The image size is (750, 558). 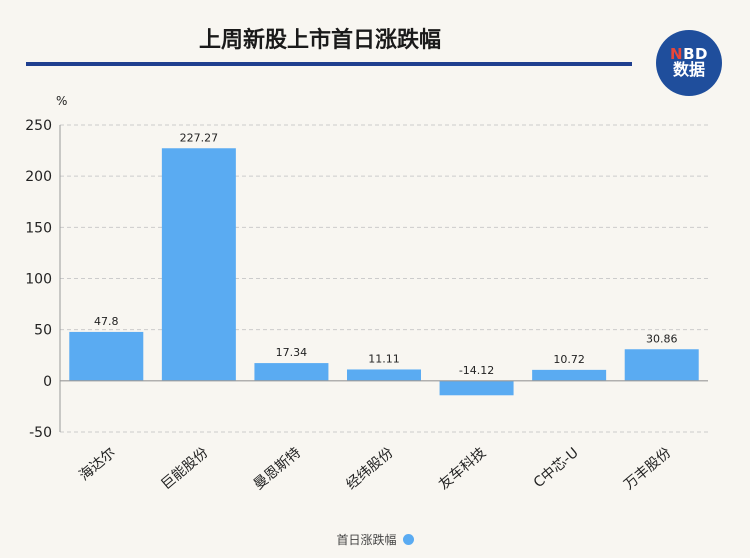 What do you see at coordinates (662, 338) in the screenshot?
I see `data-label: 30.86` at bounding box center [662, 338].